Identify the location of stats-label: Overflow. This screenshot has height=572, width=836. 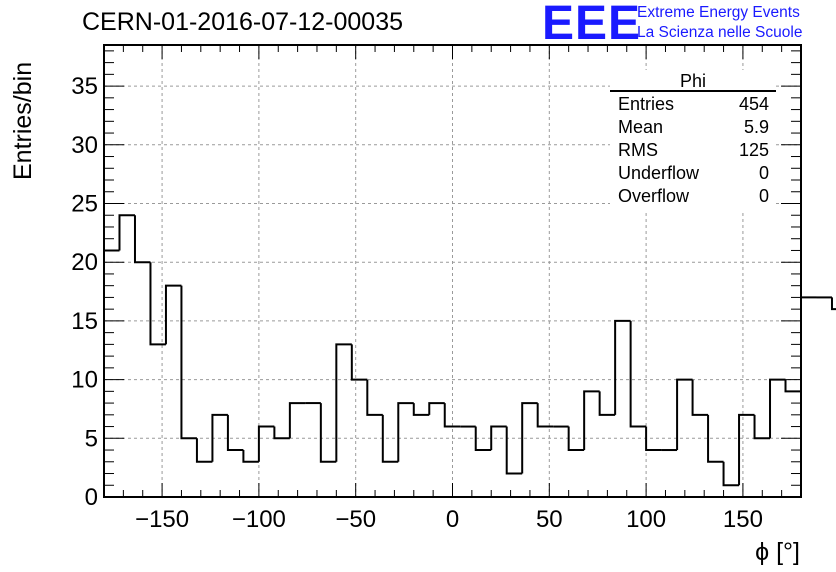
(654, 196).